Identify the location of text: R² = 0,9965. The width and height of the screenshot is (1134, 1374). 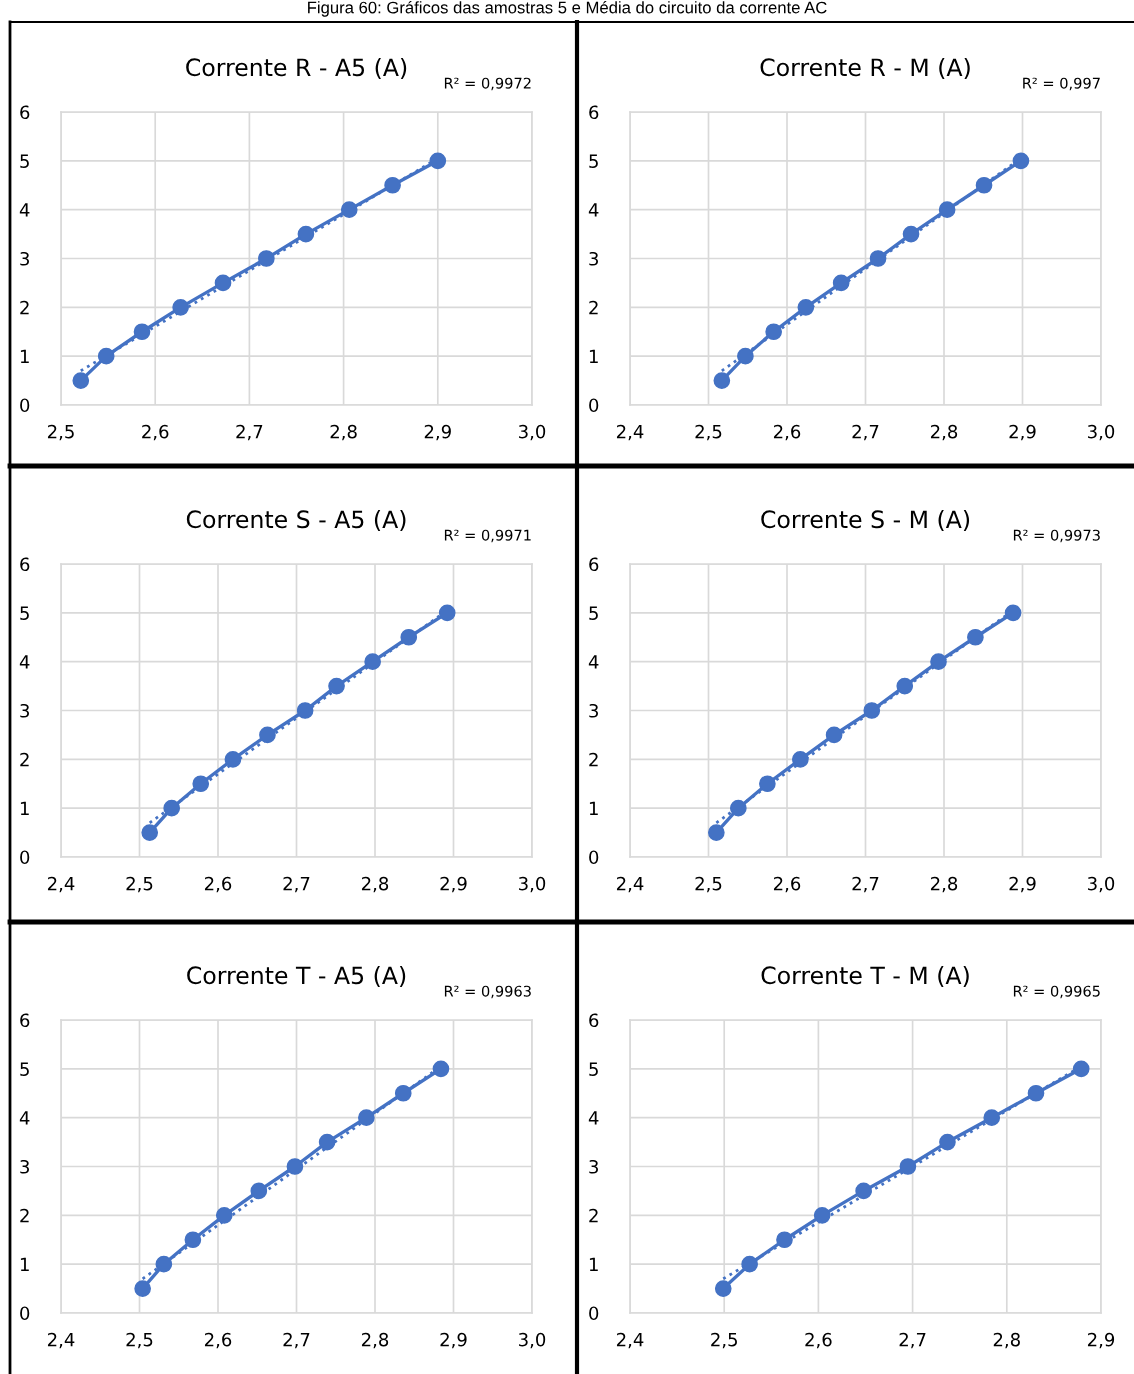
(1056, 992).